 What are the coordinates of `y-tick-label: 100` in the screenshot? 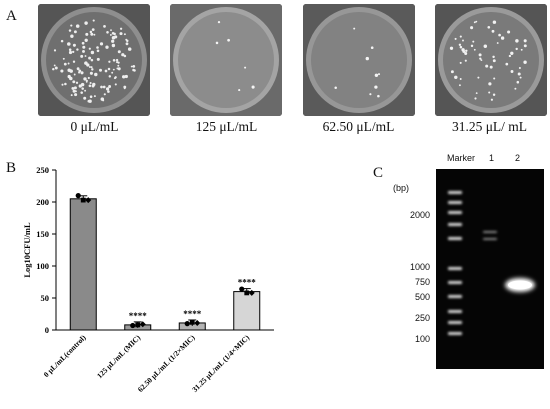 It's located at (42, 266).